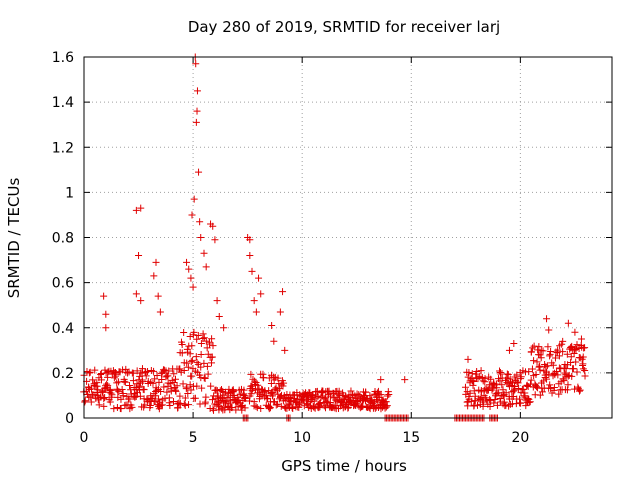 This screenshot has height=480, width=640. What do you see at coordinates (63, 239) in the screenshot?
I see `y-tick-label: 0.8` at bounding box center [63, 239].